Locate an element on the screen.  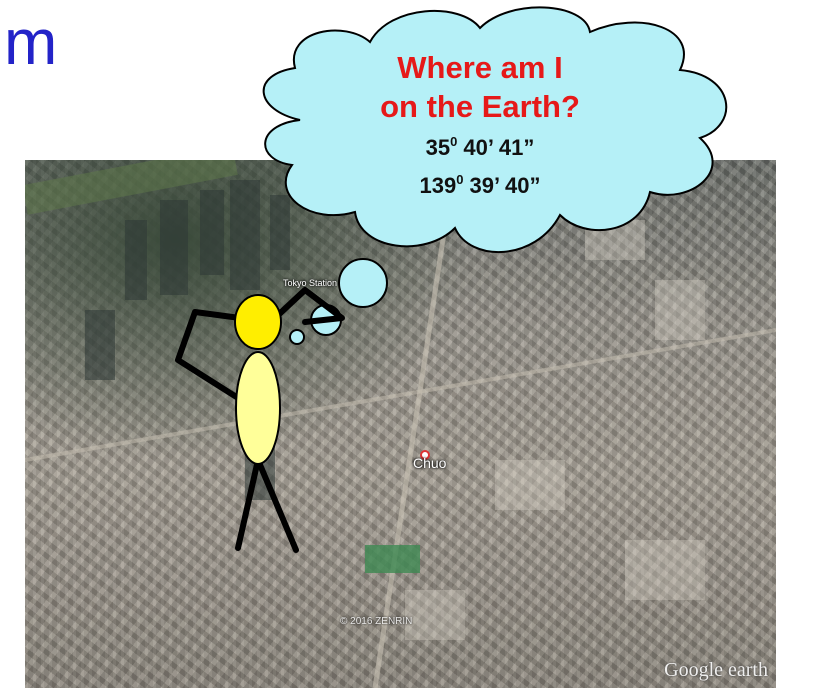
place-label: Chuo is located at coordinates (430, 463).